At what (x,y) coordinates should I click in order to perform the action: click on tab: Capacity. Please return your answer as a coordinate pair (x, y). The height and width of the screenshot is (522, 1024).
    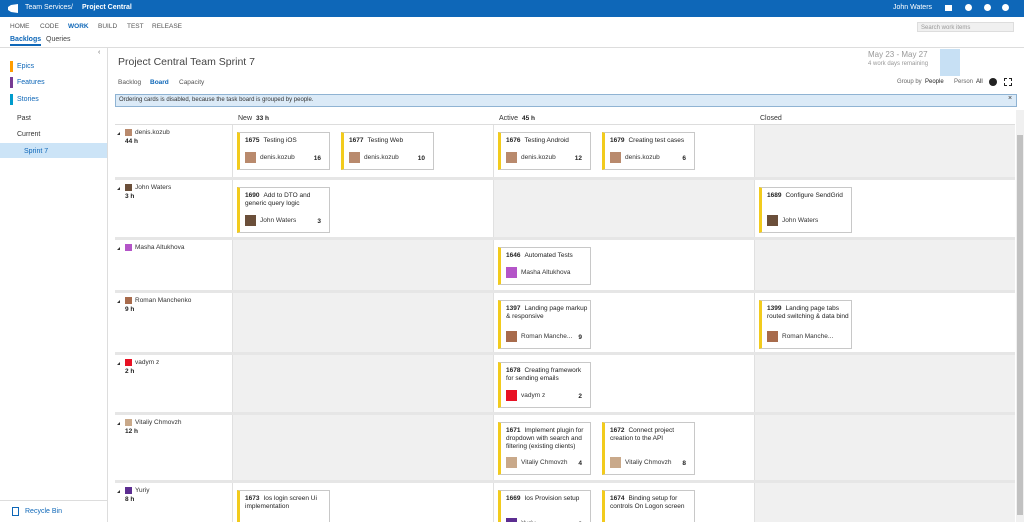
    Looking at the image, I should click on (192, 82).